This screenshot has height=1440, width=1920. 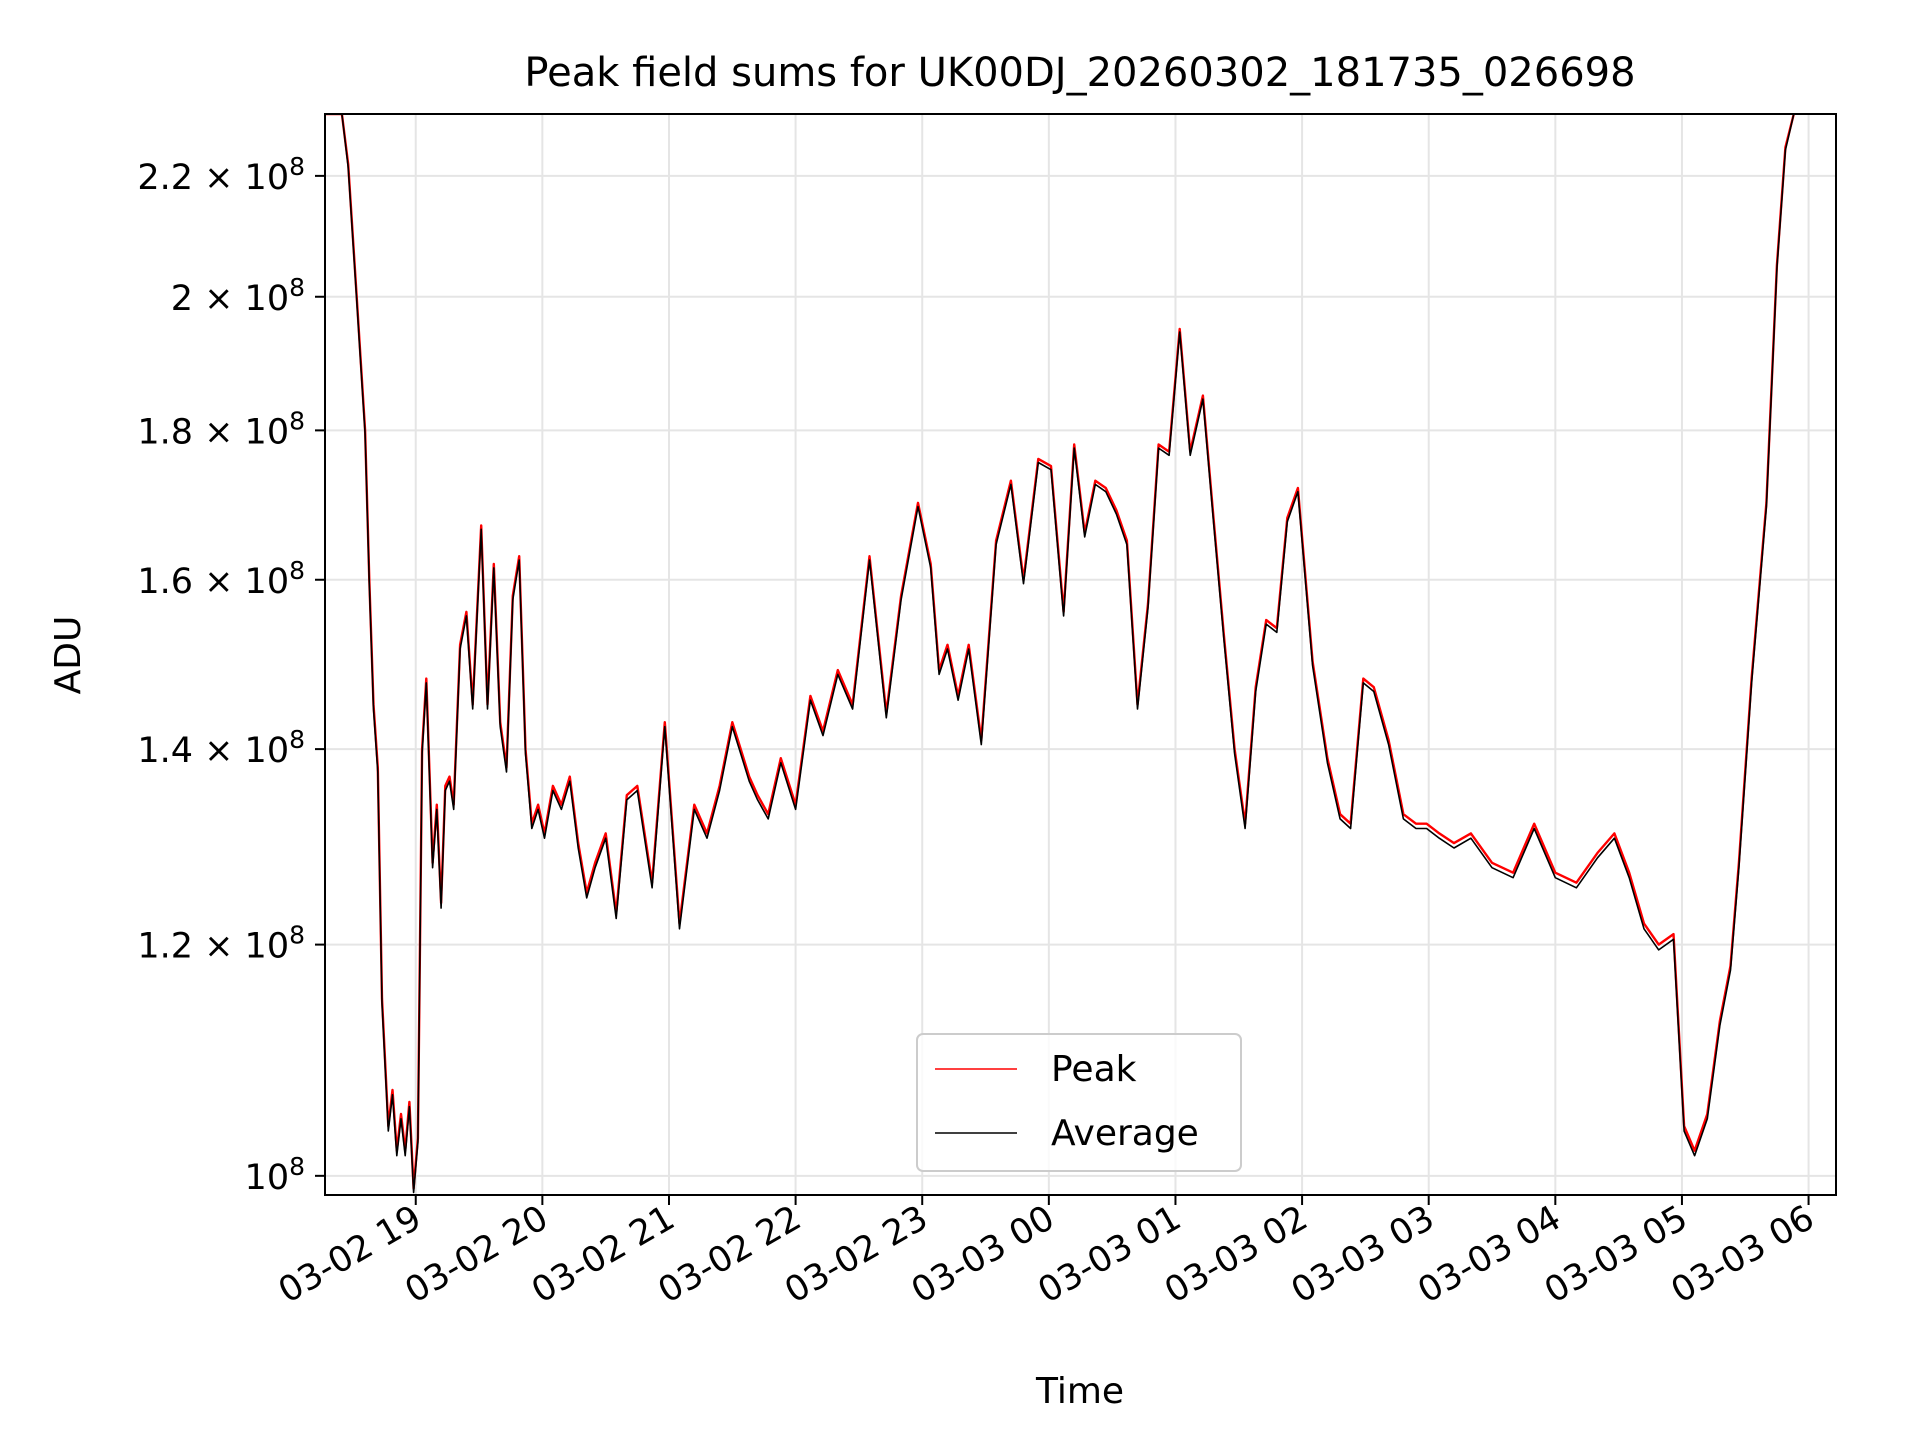 I want to click on y-tick-label: 2 × 108, so click(x=238, y=296).